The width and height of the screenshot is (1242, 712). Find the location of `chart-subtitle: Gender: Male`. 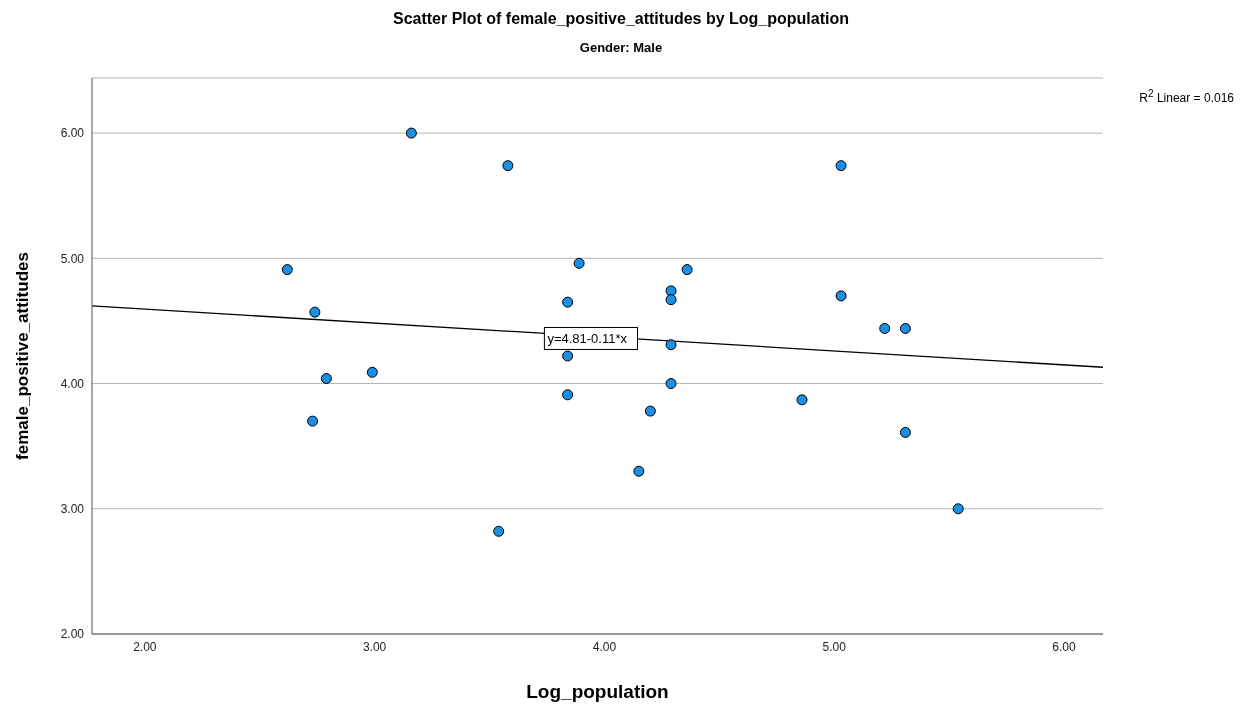

chart-subtitle: Gender: Male is located at coordinates (621, 47).